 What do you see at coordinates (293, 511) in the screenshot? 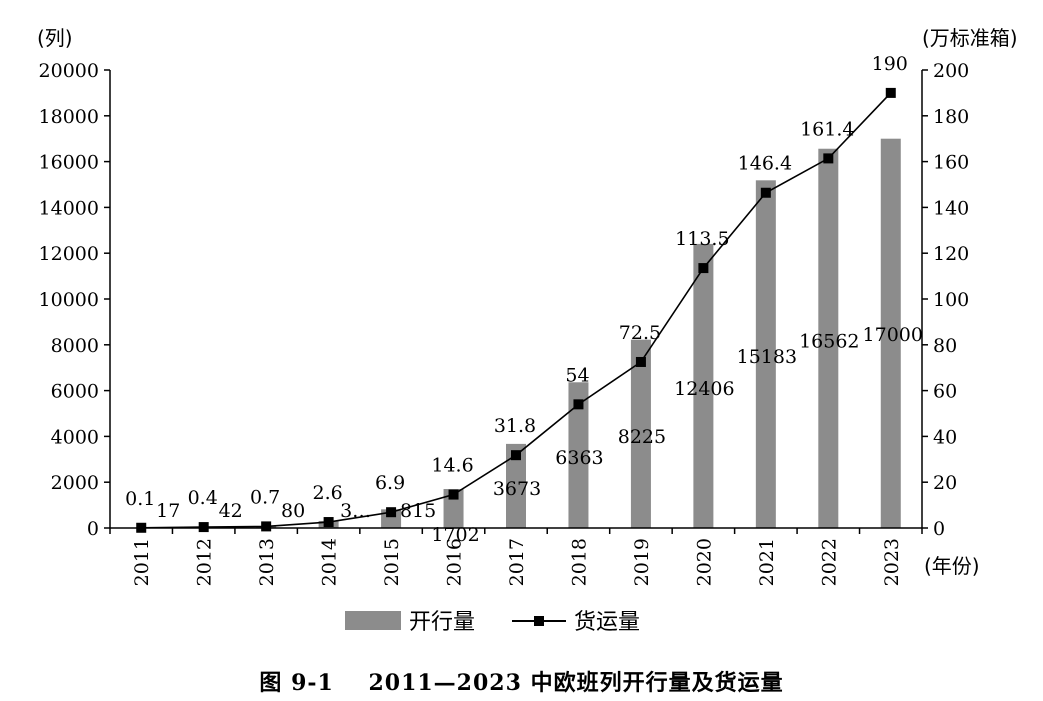
I see `bar-data-label: 80` at bounding box center [293, 511].